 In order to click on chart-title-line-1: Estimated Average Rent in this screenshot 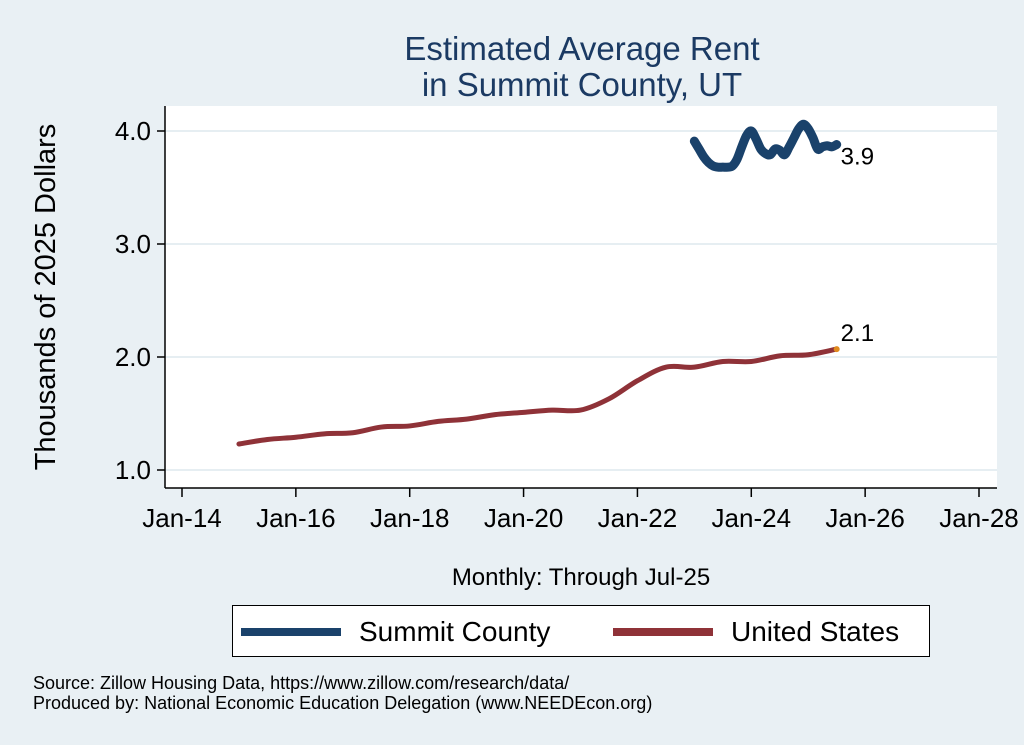, I will do `click(581, 48)`.